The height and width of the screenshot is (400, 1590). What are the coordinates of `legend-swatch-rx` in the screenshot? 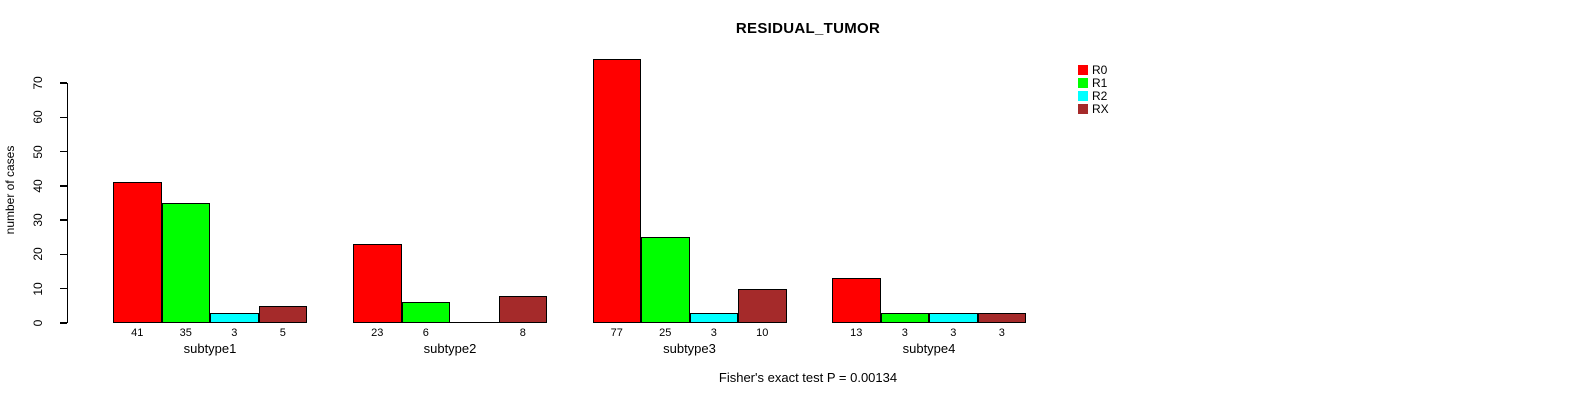 It's located at (1083, 109).